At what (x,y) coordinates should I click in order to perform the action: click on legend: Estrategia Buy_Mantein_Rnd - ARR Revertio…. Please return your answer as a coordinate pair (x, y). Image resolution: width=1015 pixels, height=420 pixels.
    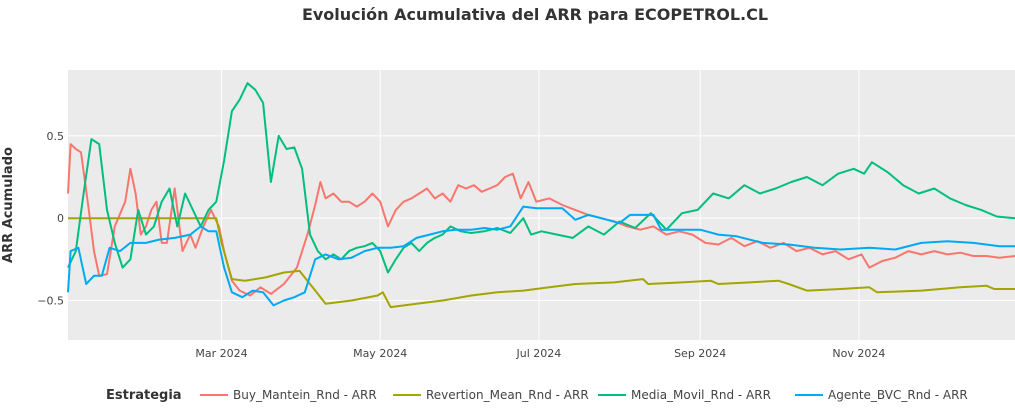
    Looking at the image, I should click on (537, 395).